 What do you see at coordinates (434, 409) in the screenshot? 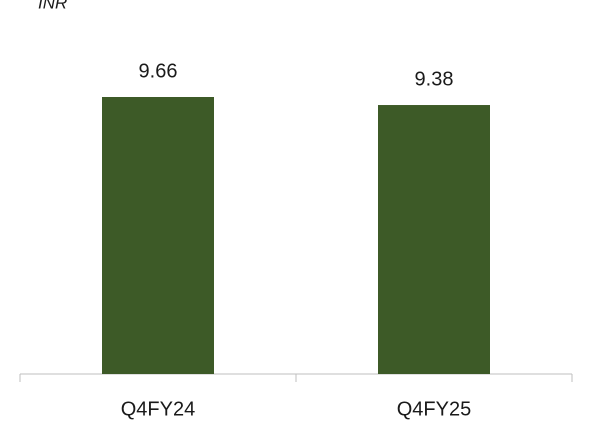
I see `x-tick-label: Q4FY25` at bounding box center [434, 409].